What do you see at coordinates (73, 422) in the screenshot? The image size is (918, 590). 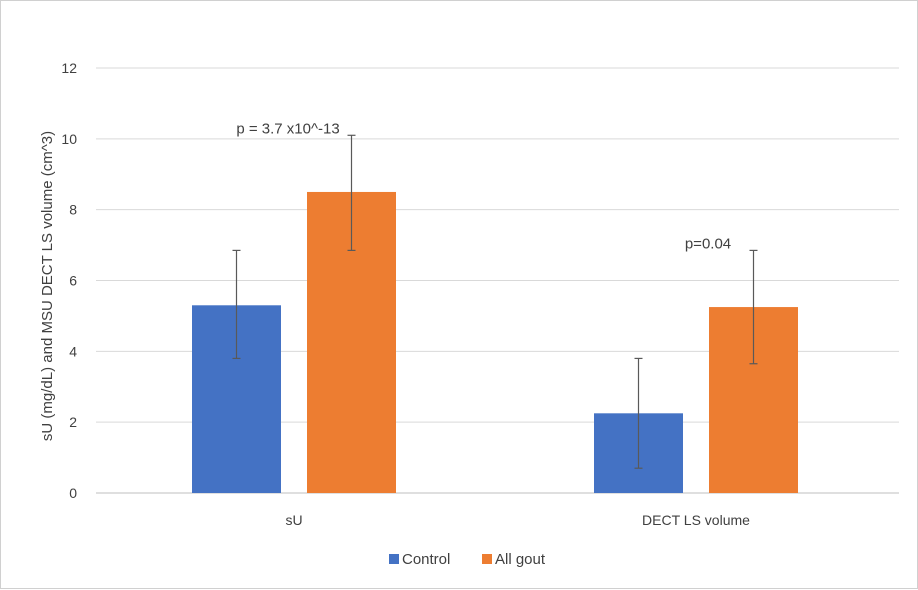 I see `y-tick-label: 2` at bounding box center [73, 422].